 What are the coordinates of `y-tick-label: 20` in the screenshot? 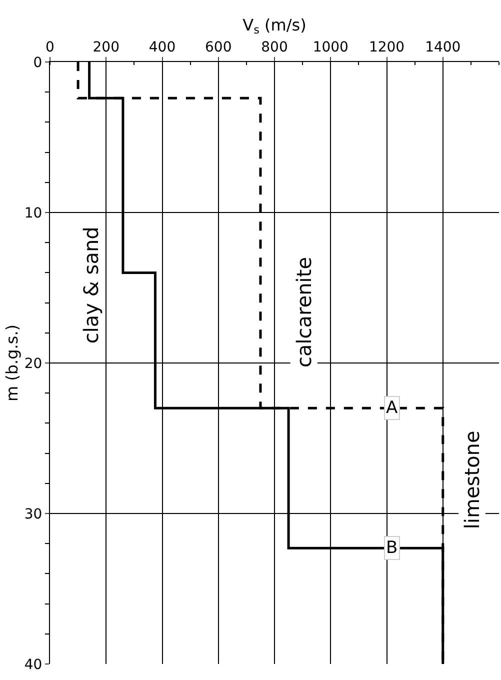 It's located at (33, 364).